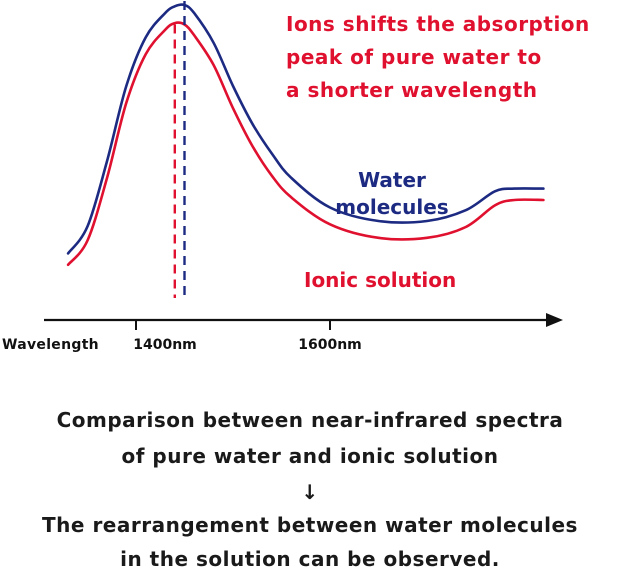  I want to click on caption-arrow: ↓, so click(310, 492).